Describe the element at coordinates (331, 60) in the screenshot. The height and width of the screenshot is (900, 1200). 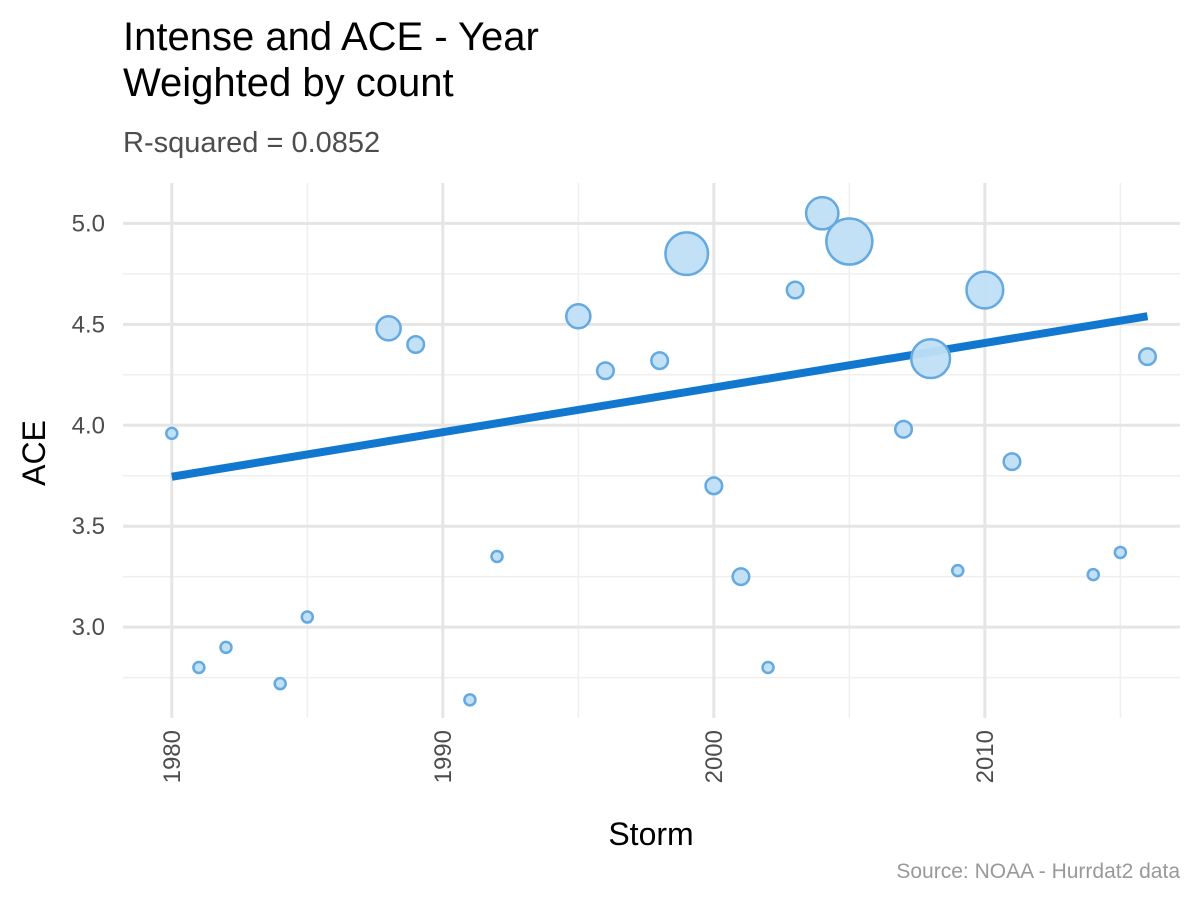
I see `chart-title: Intense and ACE - Year Weighted by count` at that location.